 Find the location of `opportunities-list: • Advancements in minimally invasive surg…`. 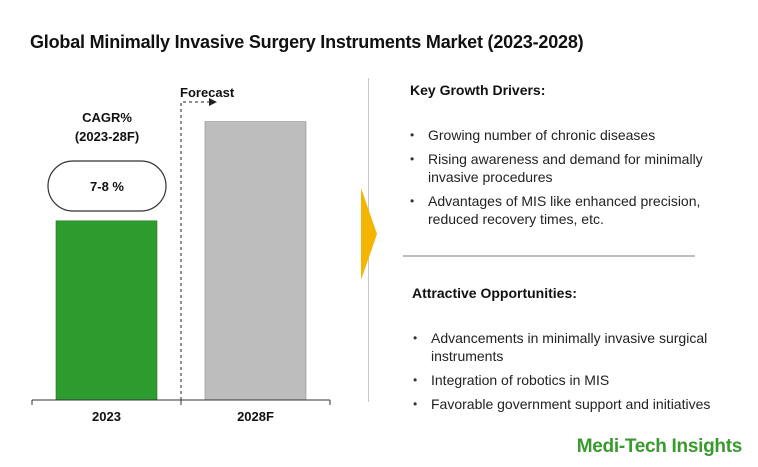

opportunities-list: • Advancements in minimally invasive surg… is located at coordinates (561, 374).